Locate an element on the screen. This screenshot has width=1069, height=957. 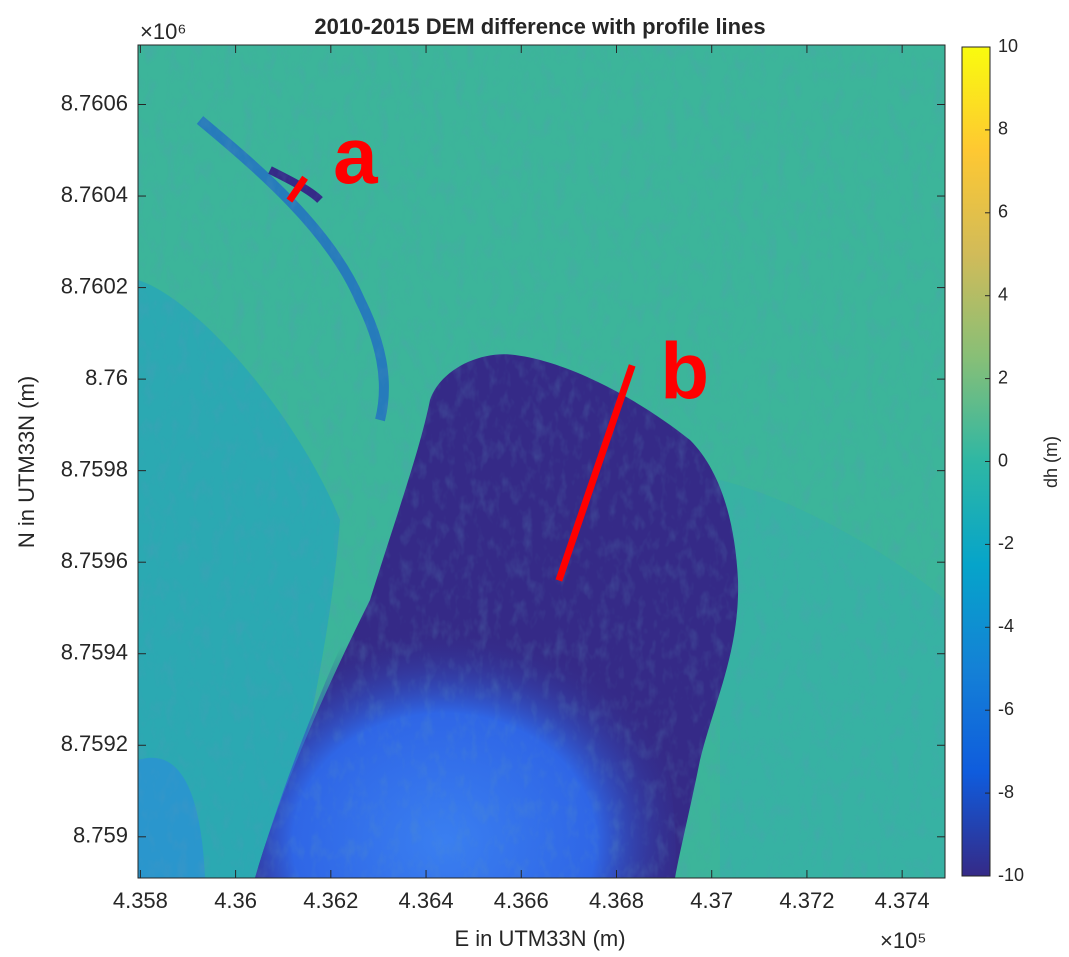
x-tick-label: 4.372 is located at coordinates (806, 900).